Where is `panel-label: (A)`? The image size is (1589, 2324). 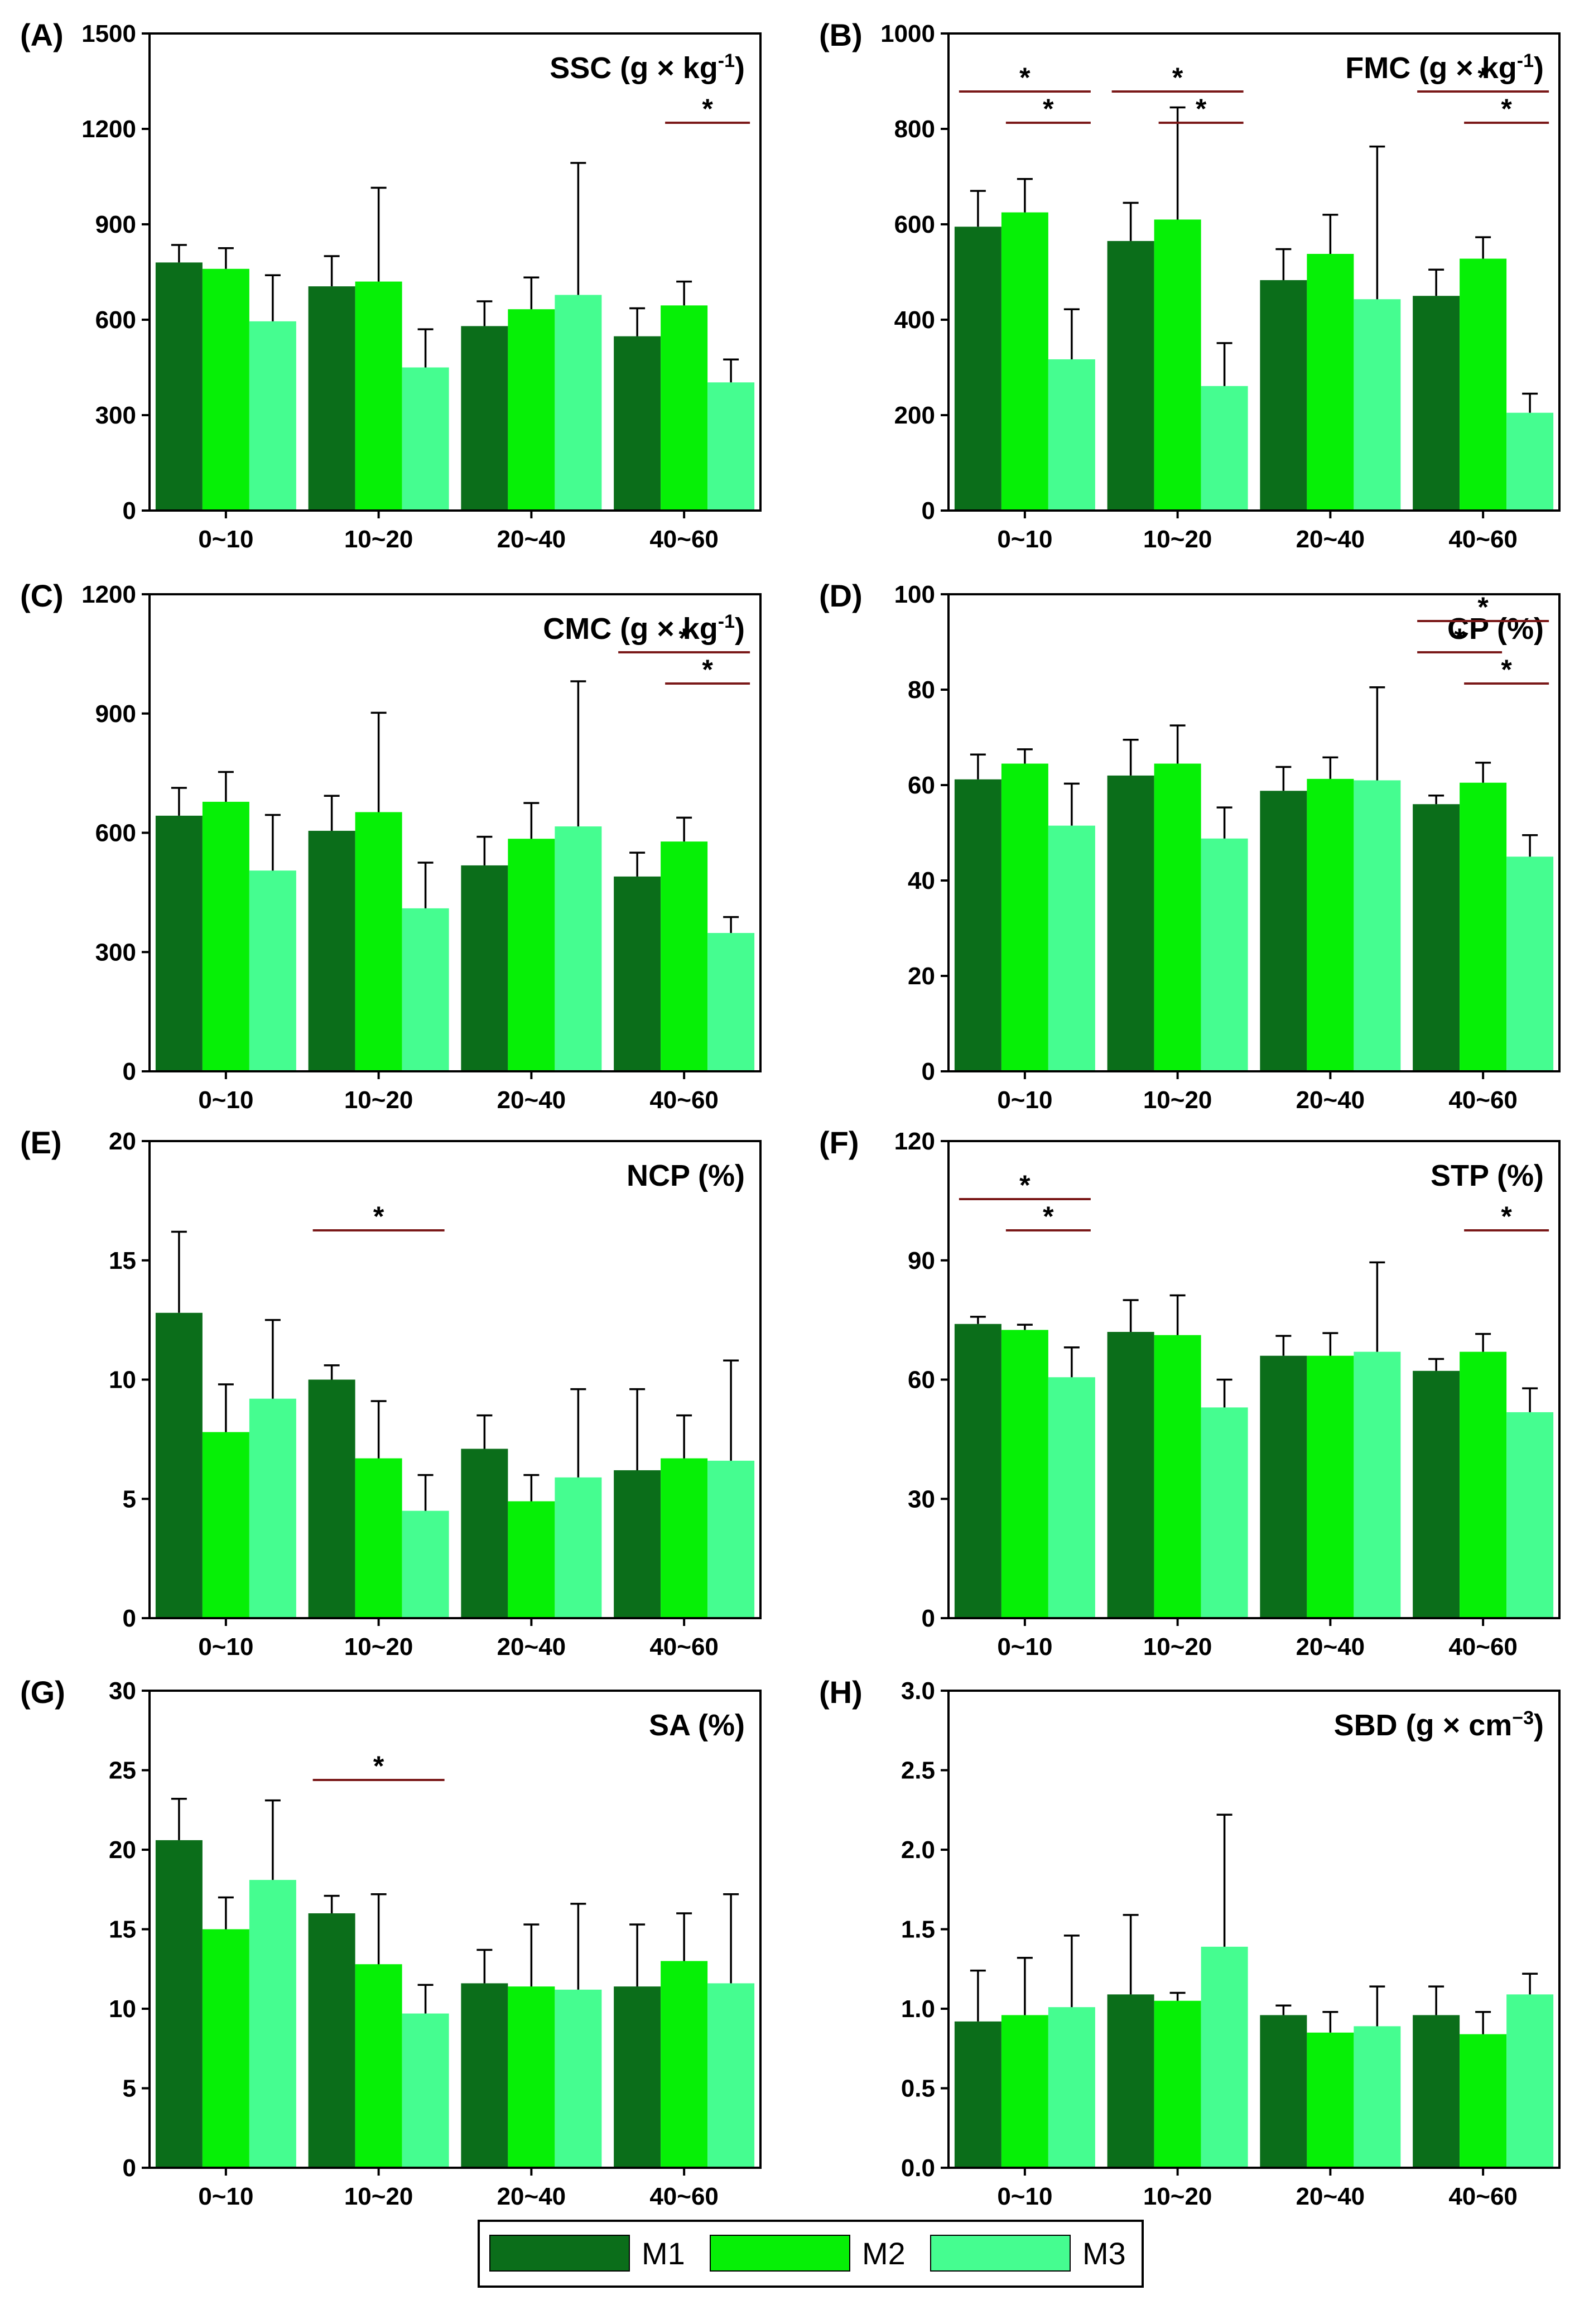 panel-label: (A) is located at coordinates (42, 34).